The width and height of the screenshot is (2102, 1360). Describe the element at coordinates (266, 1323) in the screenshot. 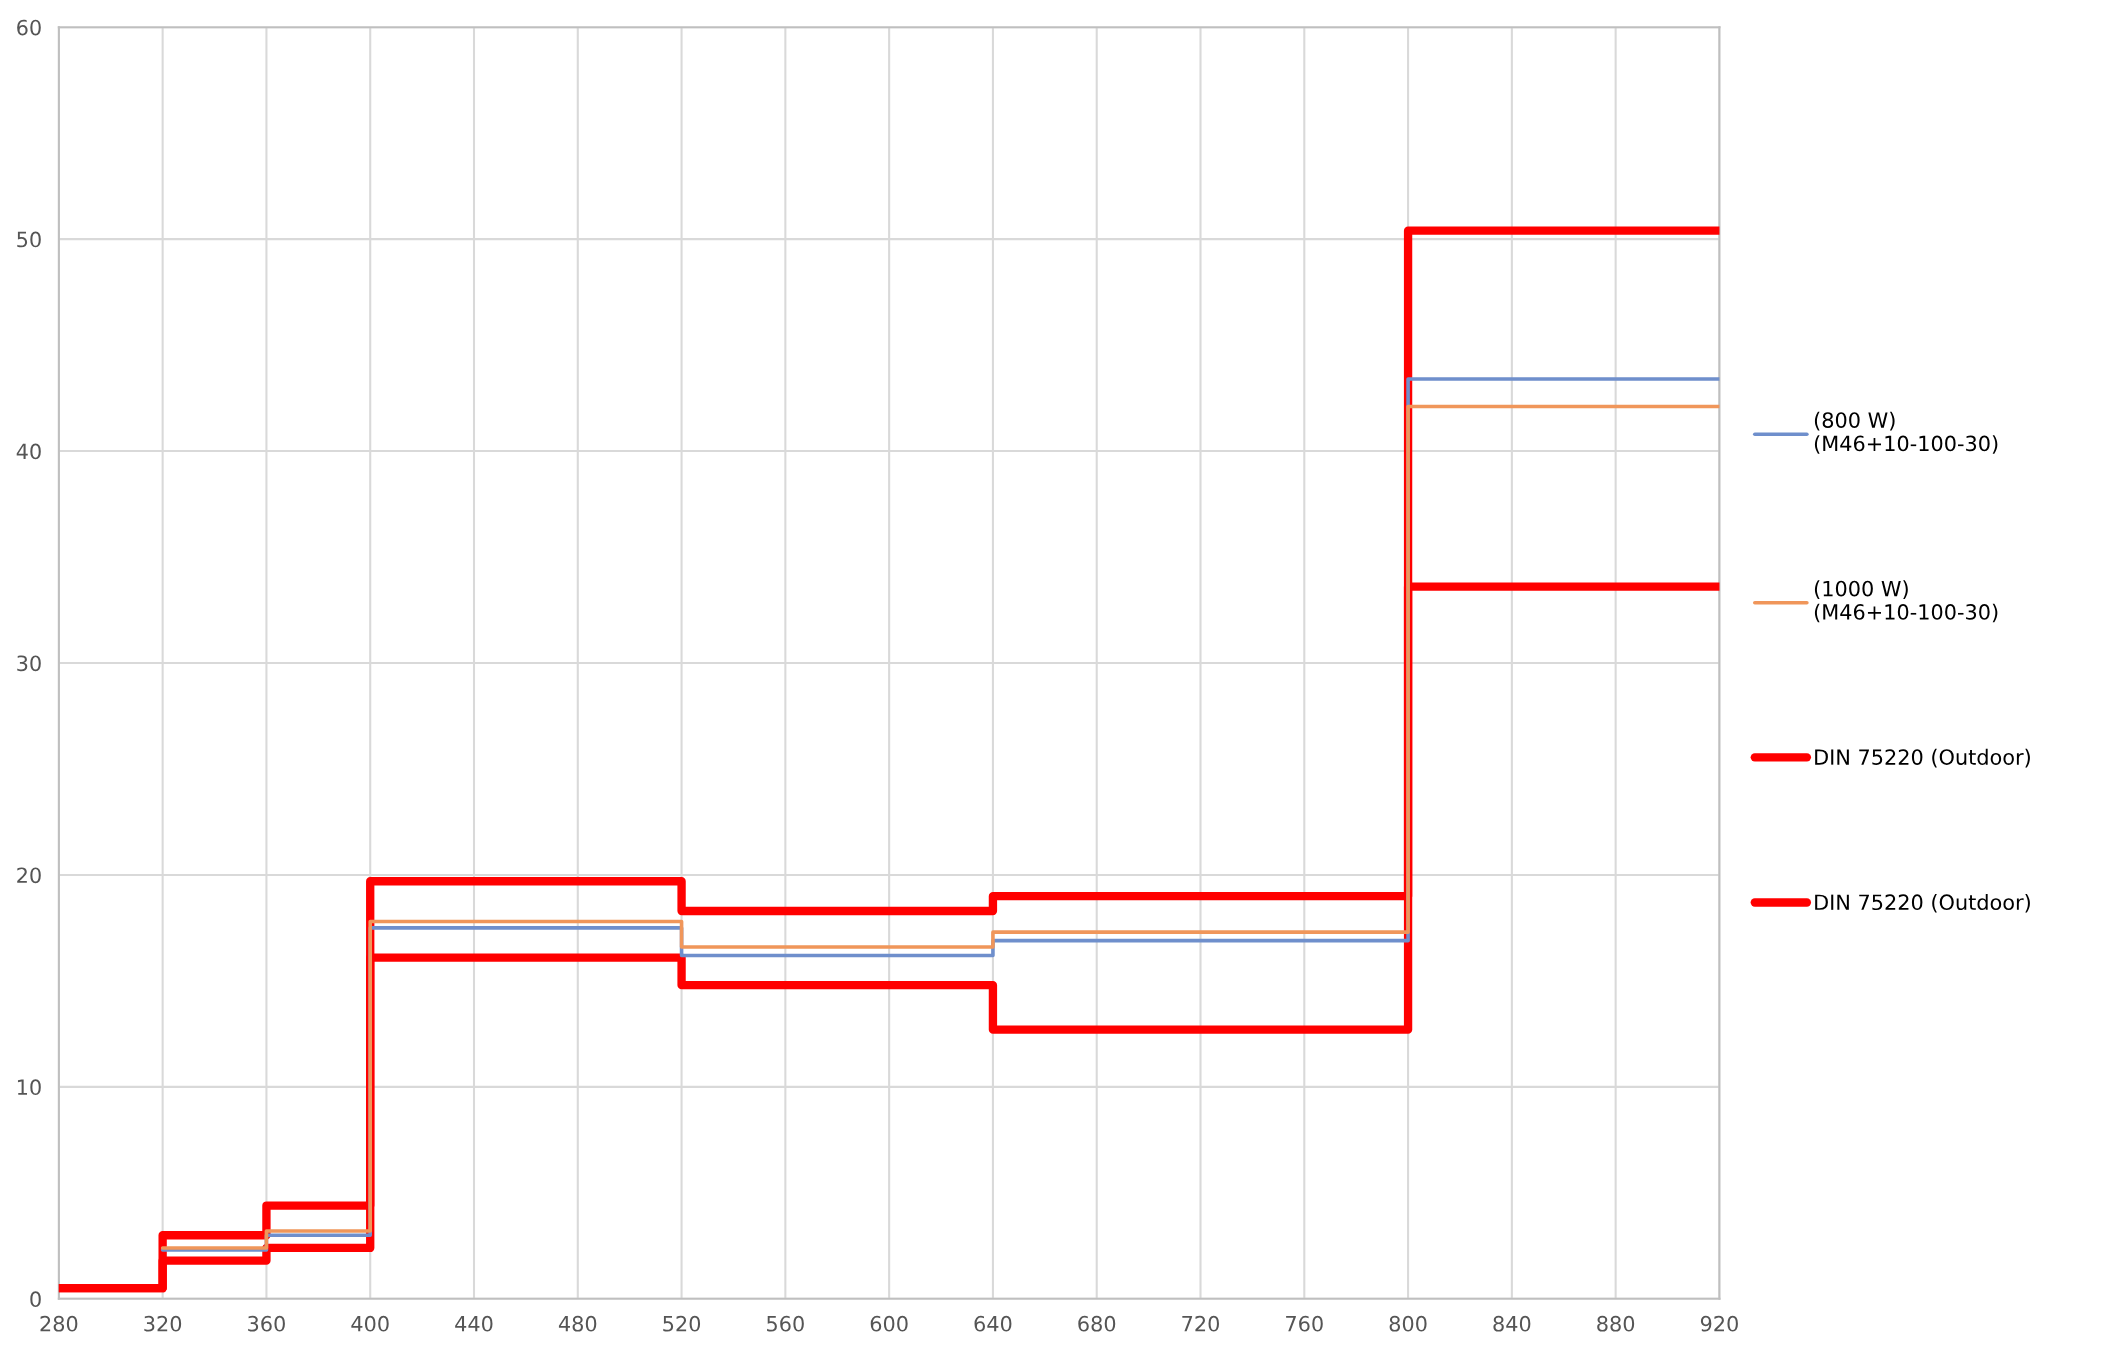

I see `x-tick-label: 360` at that location.